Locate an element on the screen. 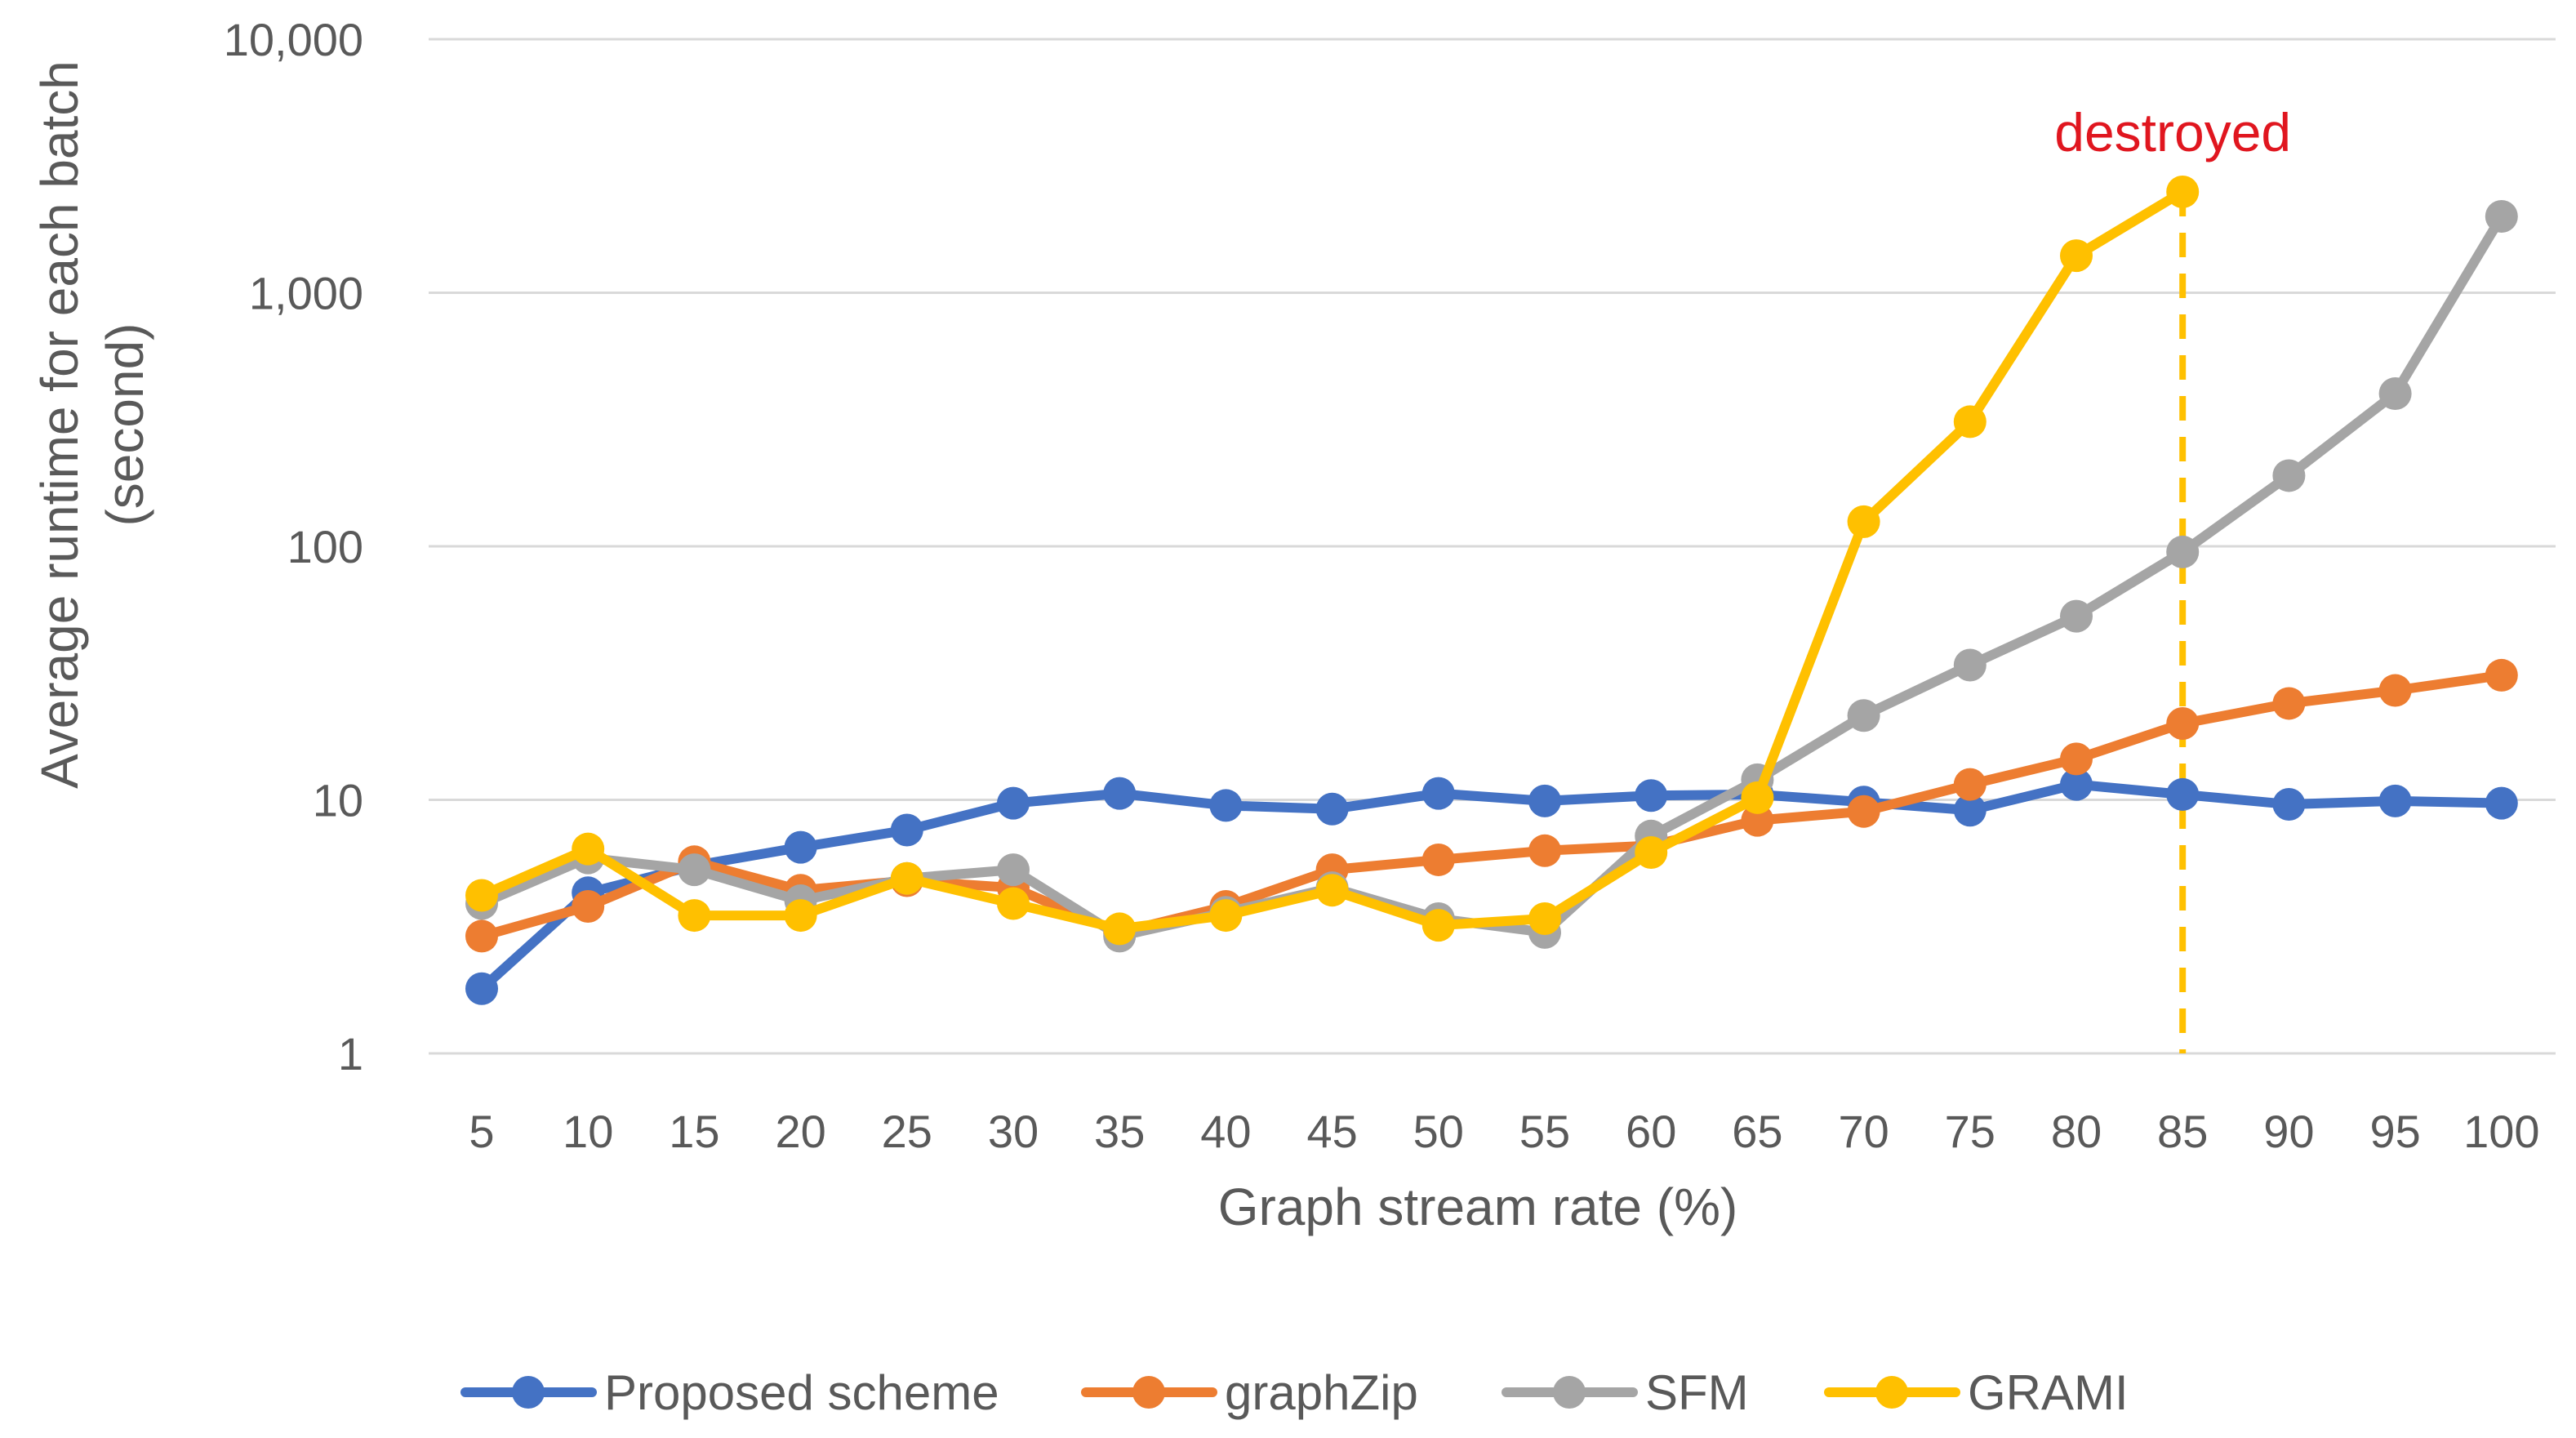 This screenshot has width=2576, height=1438. y-axis-ticks: 1 10 100 1,000 10,000 is located at coordinates (293, 547).